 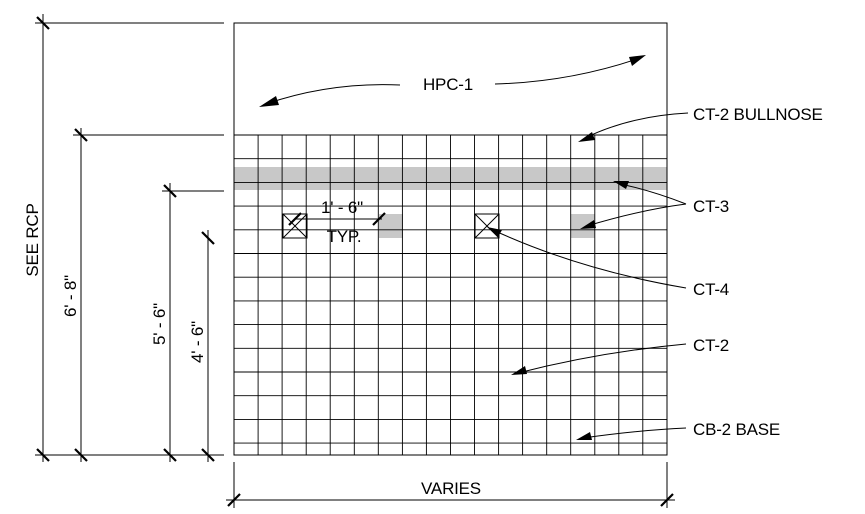 I want to click on hpc1-callout: HPC-1, so click(x=452, y=81).